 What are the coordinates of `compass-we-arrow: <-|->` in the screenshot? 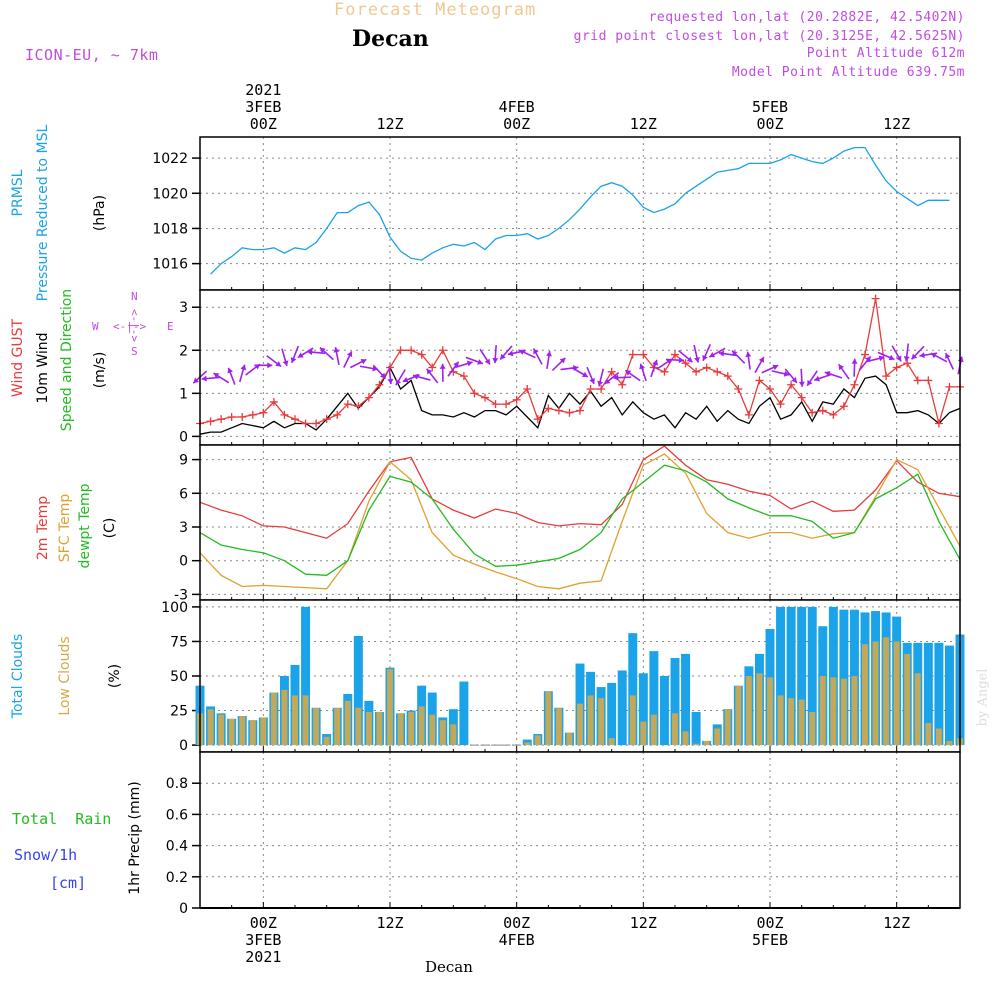 It's located at (130, 326).